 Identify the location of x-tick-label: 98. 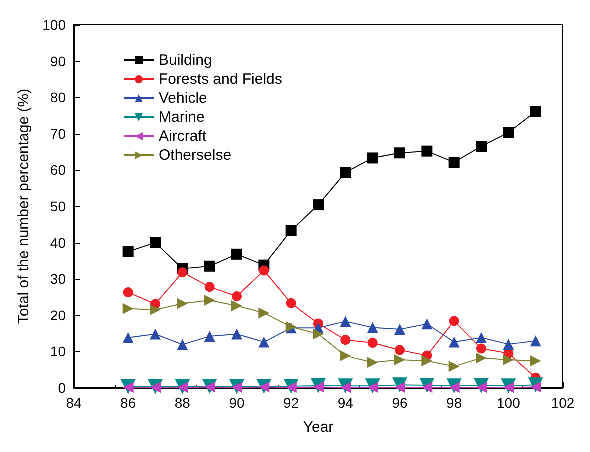
(454, 403).